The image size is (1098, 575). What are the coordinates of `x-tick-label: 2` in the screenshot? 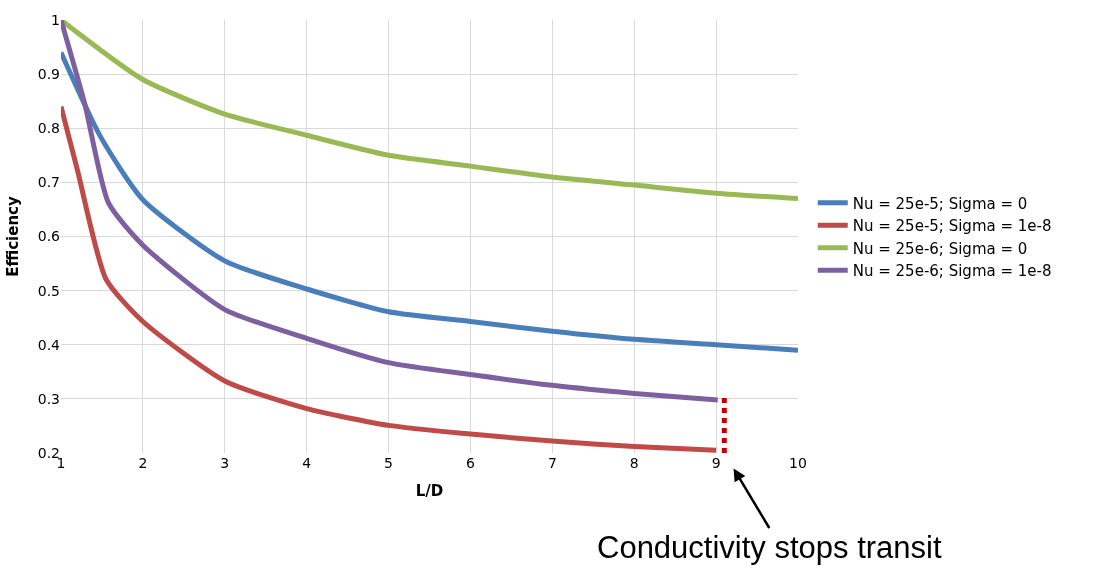 It's located at (143, 463).